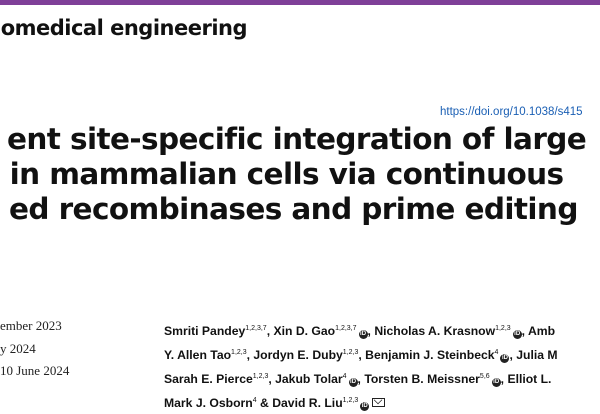 The height and width of the screenshot is (414, 600). I want to click on author-name-text: Sarah E. Pierce, so click(208, 379).